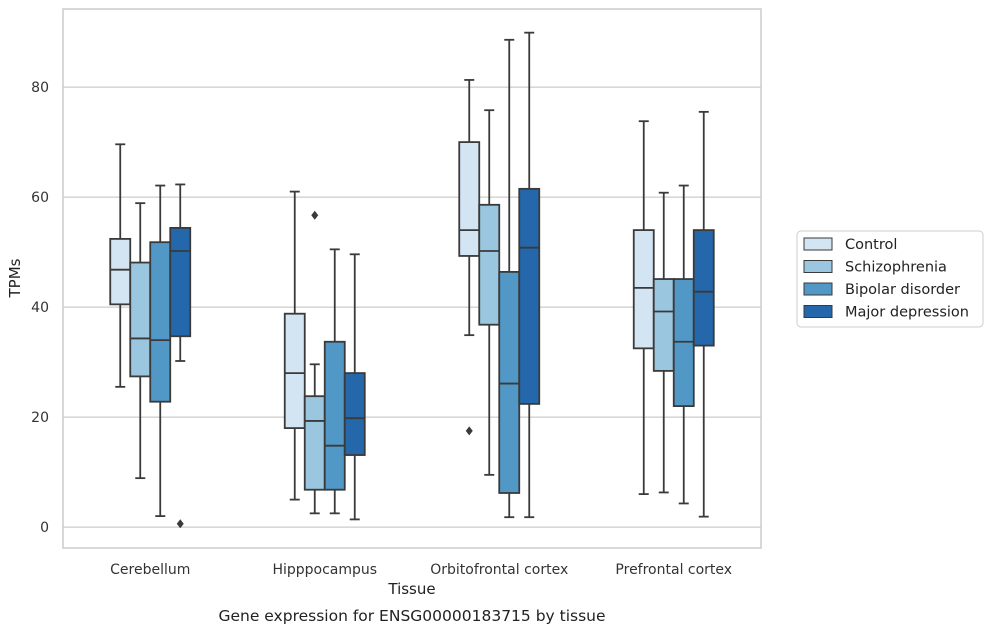 The height and width of the screenshot is (634, 993). I want to click on x-tick-label: Orbitofrontal cortex, so click(499, 570).